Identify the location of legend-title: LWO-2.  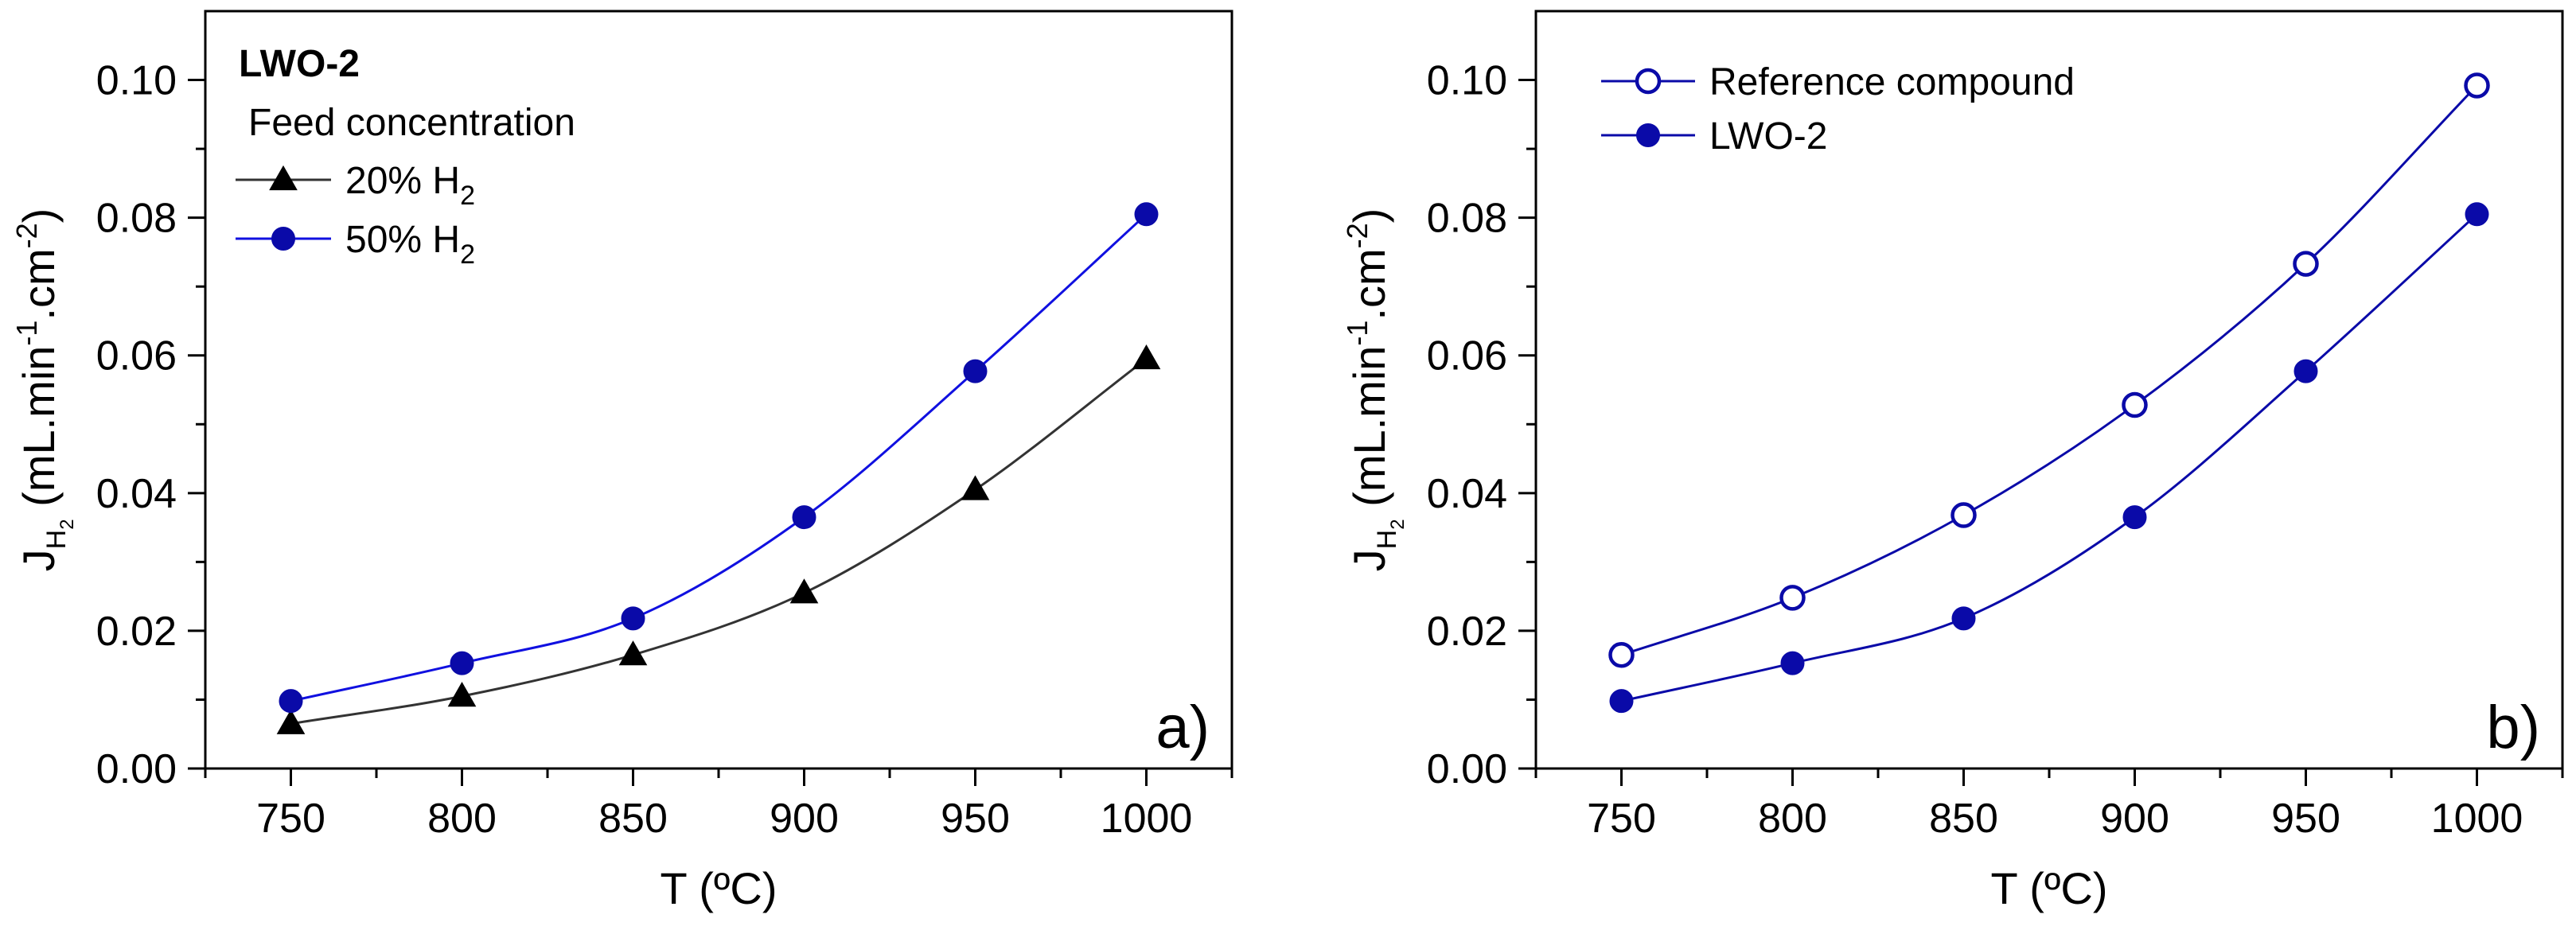
(299, 64).